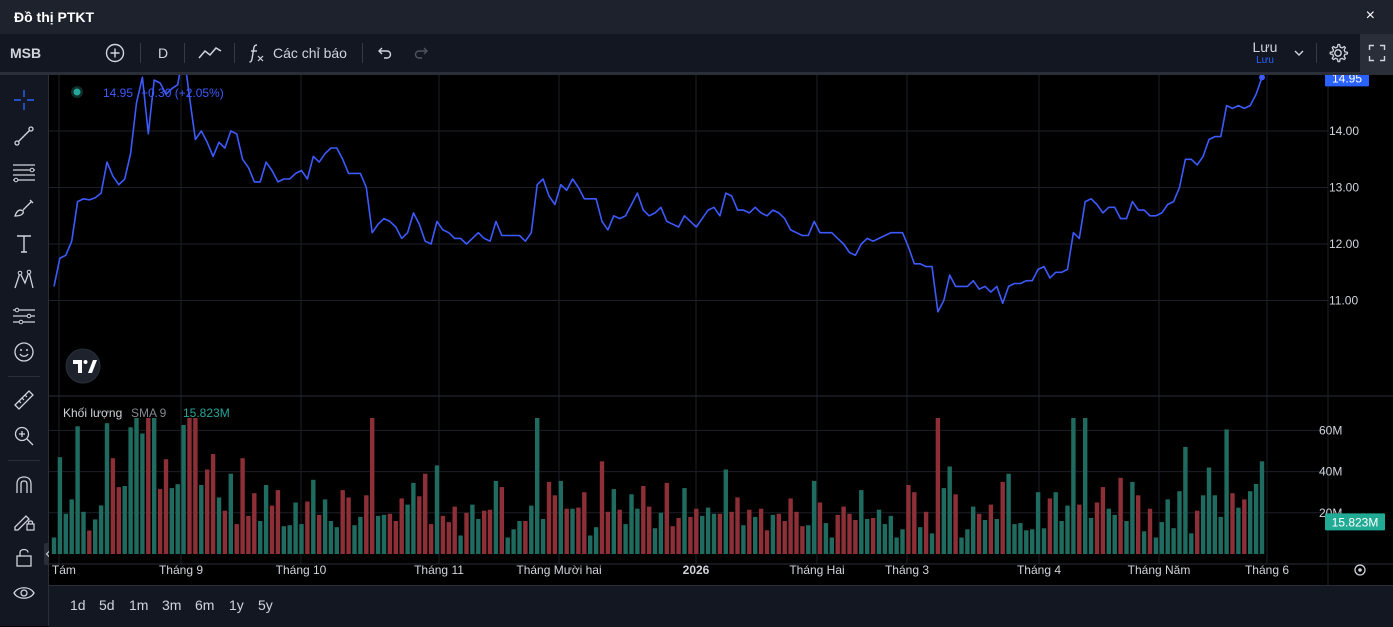  Describe the element at coordinates (24, 280) in the screenshot. I see `pattern-tool` at that location.